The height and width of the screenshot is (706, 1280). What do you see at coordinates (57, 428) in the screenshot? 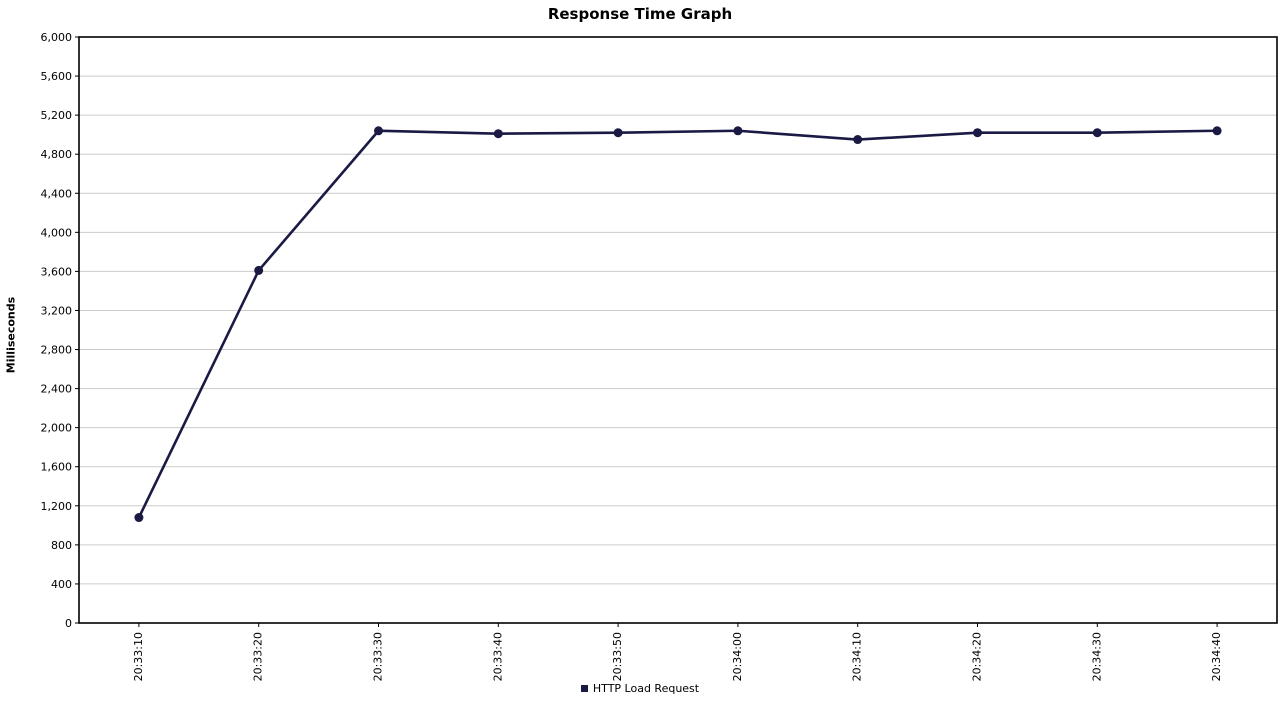
I see `y-tick-label: 2,000` at bounding box center [57, 428].